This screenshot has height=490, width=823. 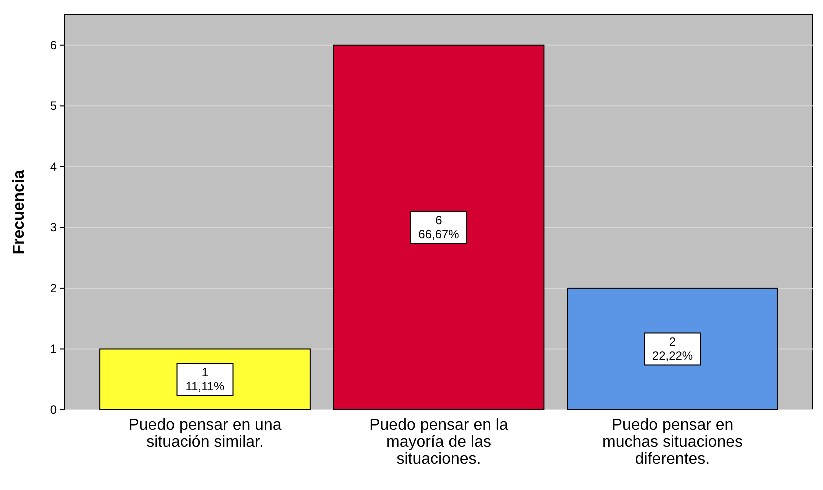 What do you see at coordinates (54, 167) in the screenshot?
I see `y-tick-label: 4` at bounding box center [54, 167].